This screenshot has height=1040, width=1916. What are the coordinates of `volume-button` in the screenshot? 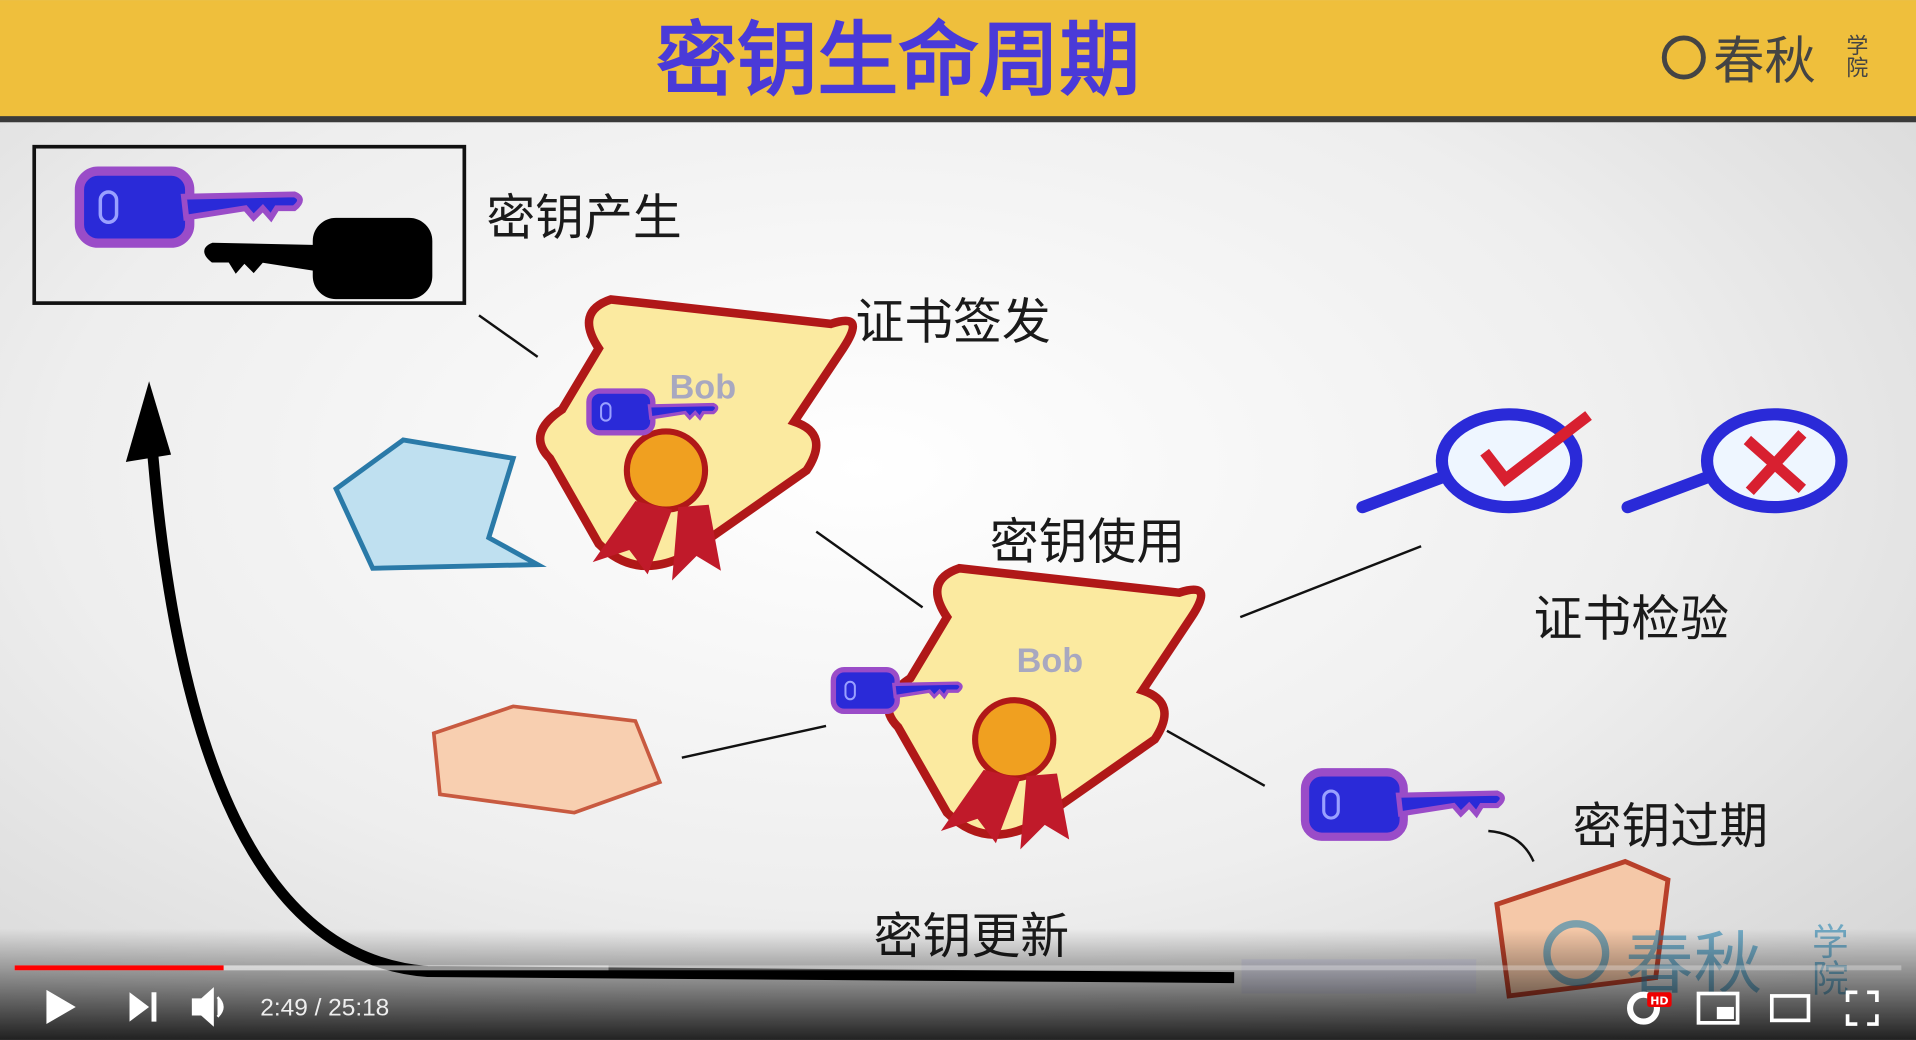 It's located at (207, 1007).